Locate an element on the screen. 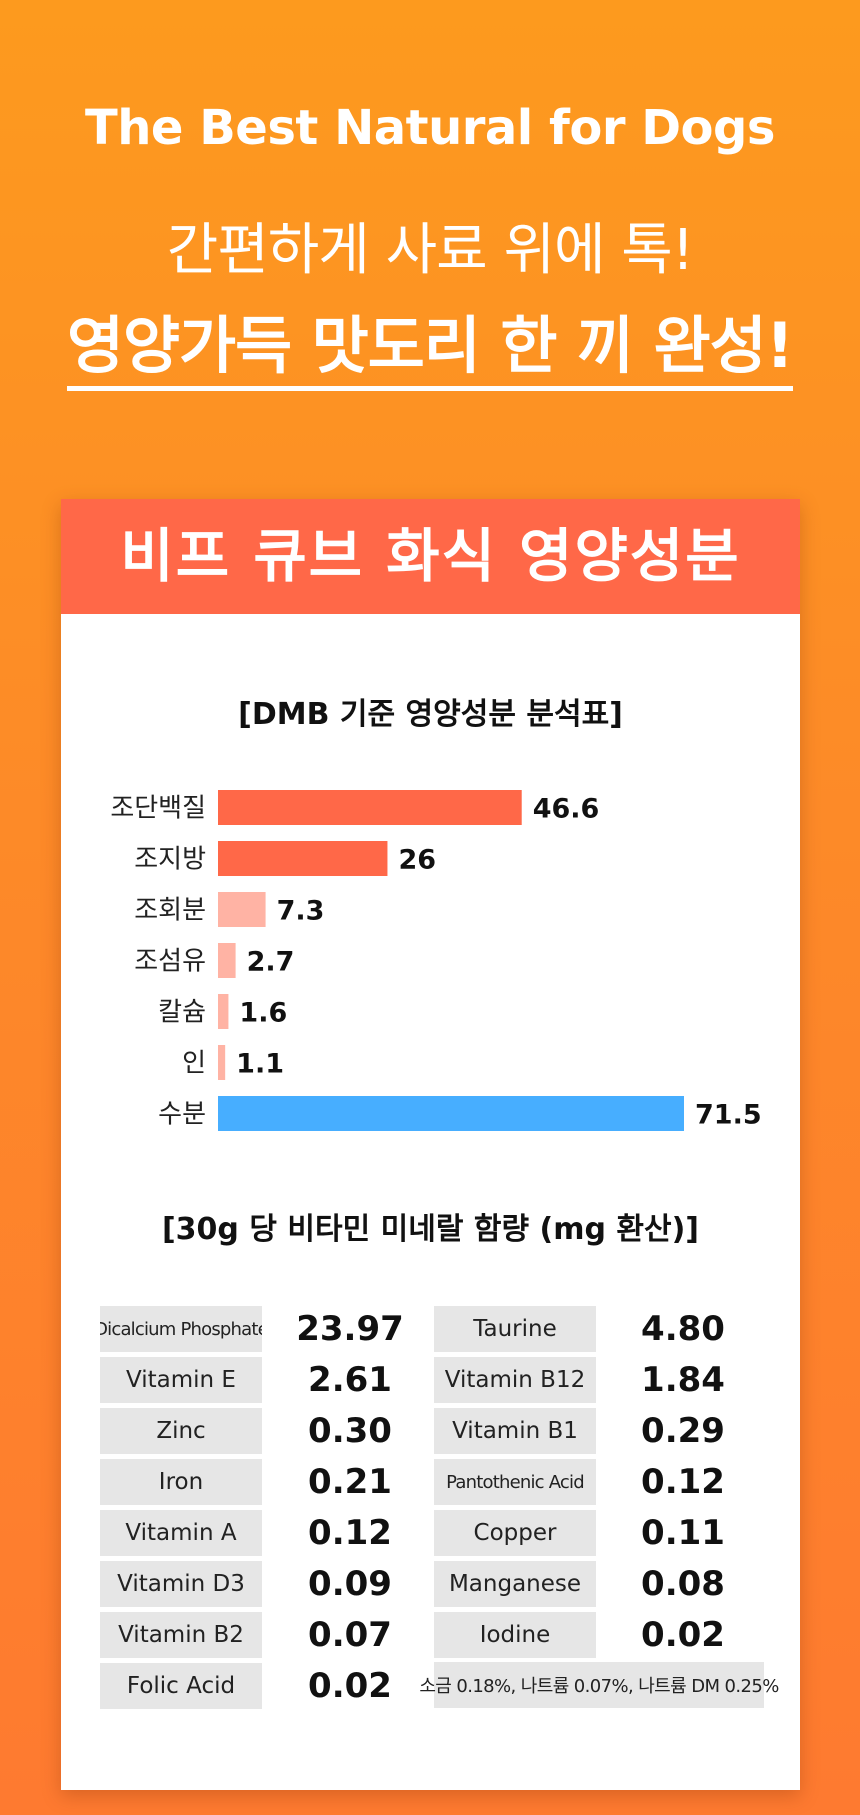 The image size is (860, 1815). nutrient-name: Copper is located at coordinates (515, 1533).